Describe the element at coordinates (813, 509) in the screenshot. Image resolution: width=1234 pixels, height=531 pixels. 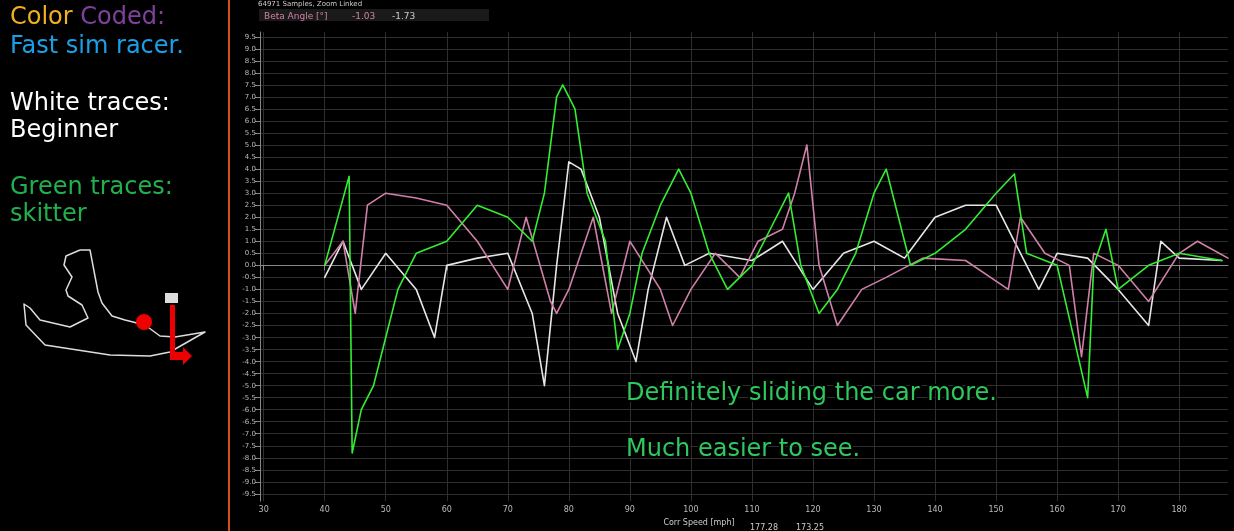
I see `x-tick-label: 120` at that location.